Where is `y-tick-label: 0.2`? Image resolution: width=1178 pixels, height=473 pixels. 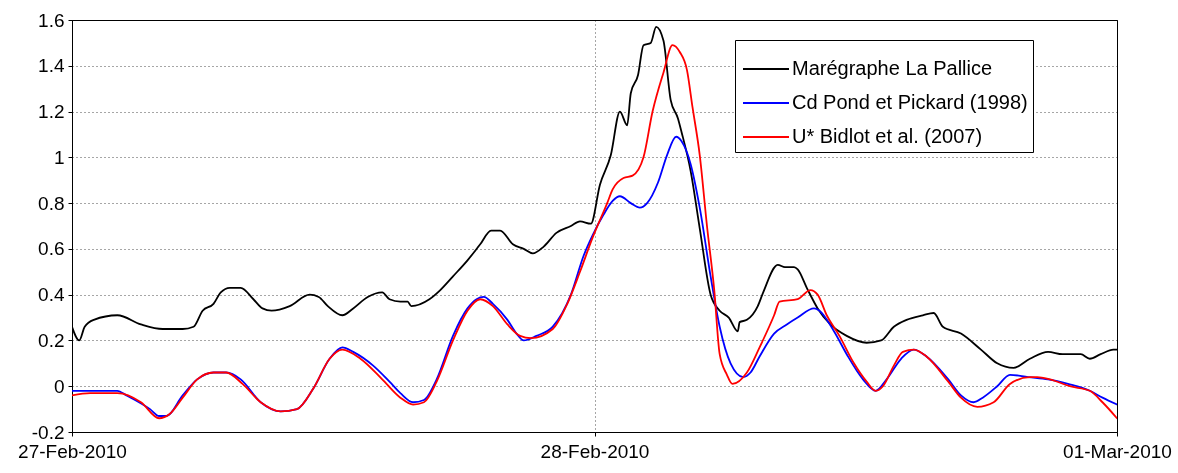 y-tick-label: 0.2 is located at coordinates (51, 340).